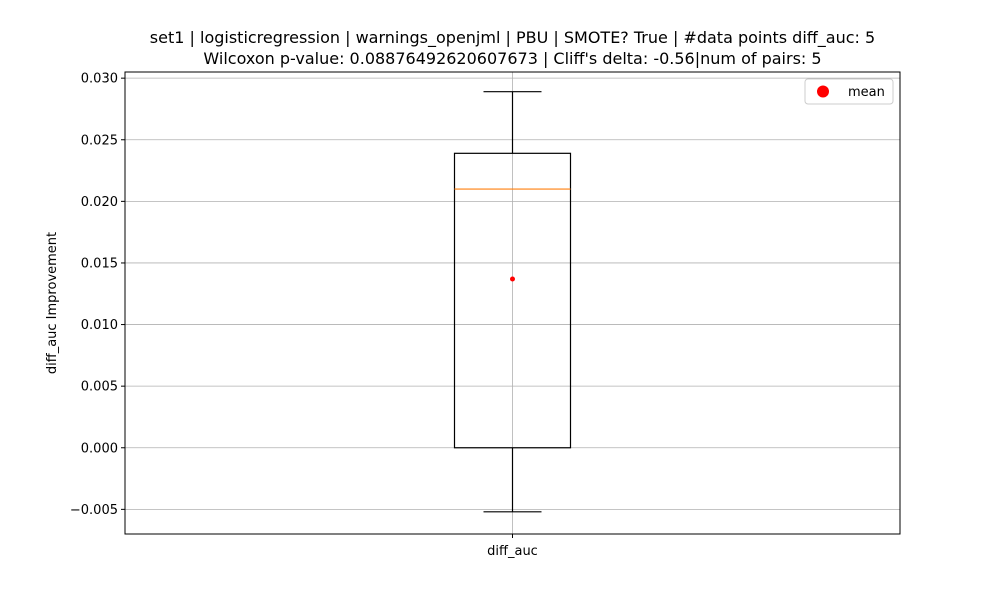  I want to click on y-tick-label: 0.005, so click(99, 387).